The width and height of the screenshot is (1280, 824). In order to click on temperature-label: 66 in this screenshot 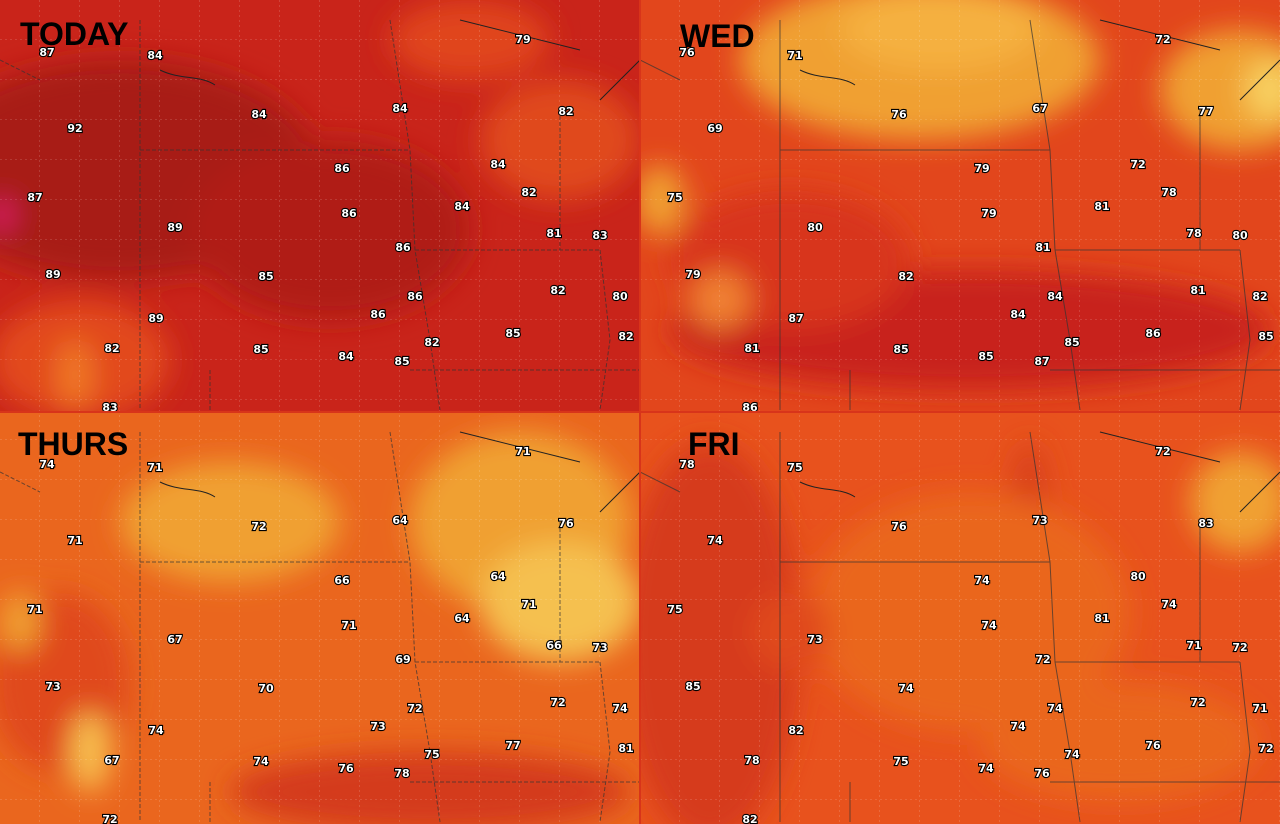, I will do `click(342, 580)`.